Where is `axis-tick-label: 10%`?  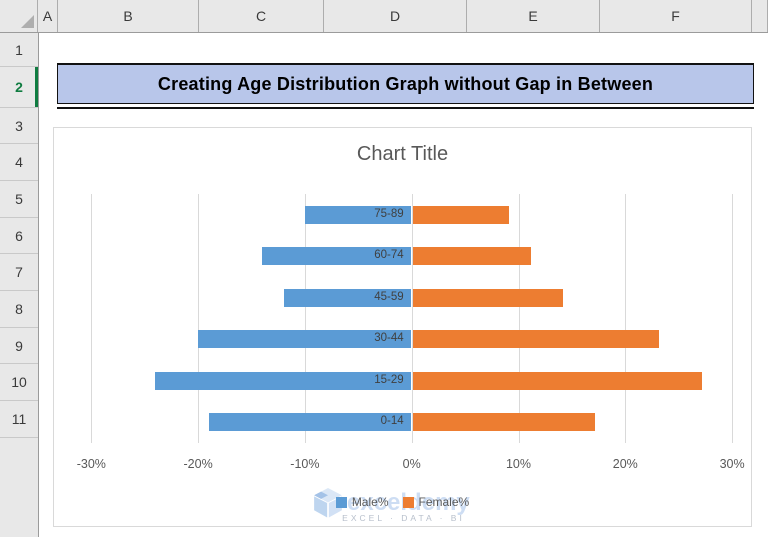
axis-tick-label: 10% is located at coordinates (518, 464).